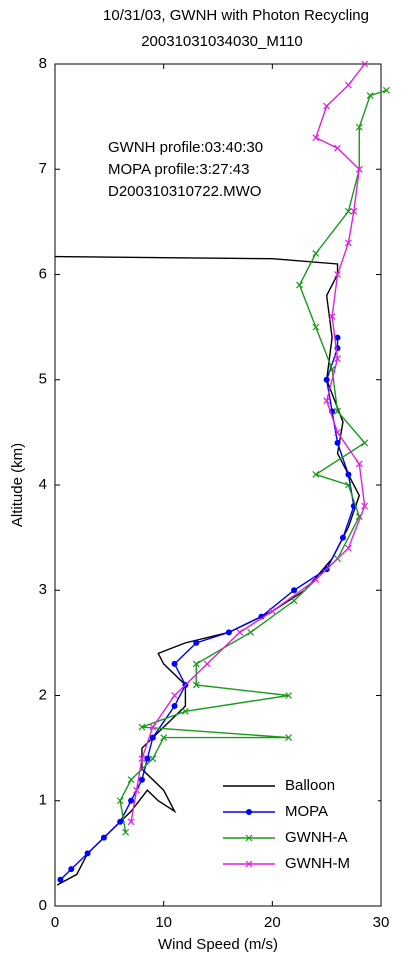  What do you see at coordinates (296, 825) in the screenshot?
I see `legend-box` at bounding box center [296, 825].